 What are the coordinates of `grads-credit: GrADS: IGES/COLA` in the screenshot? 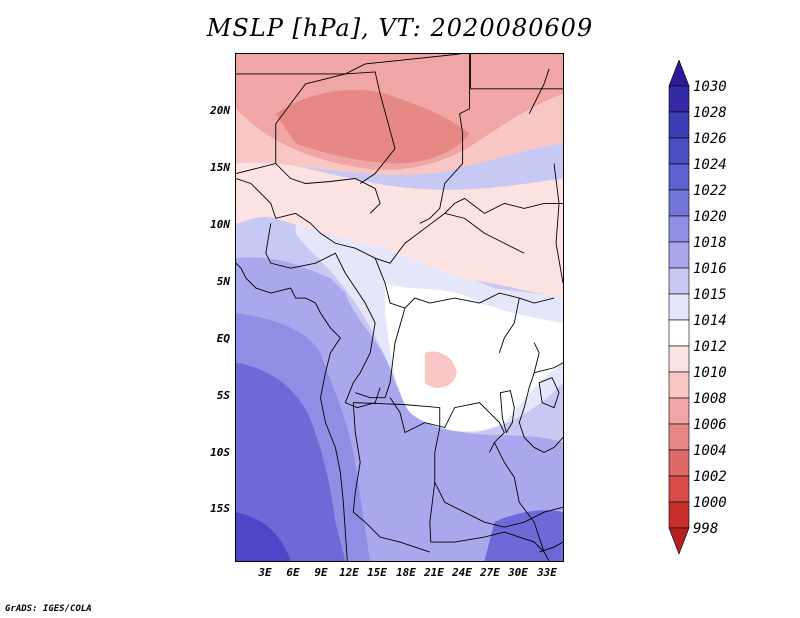 It's located at (48, 609).